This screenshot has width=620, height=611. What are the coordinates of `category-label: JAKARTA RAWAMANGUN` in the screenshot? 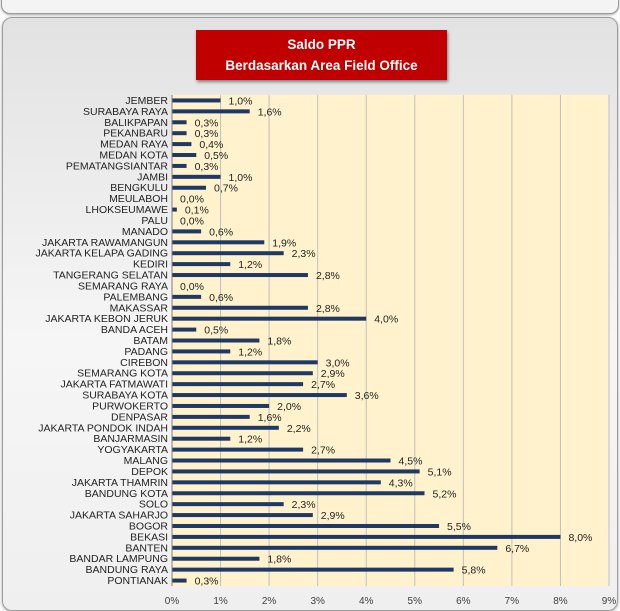 It's located at (105, 243).